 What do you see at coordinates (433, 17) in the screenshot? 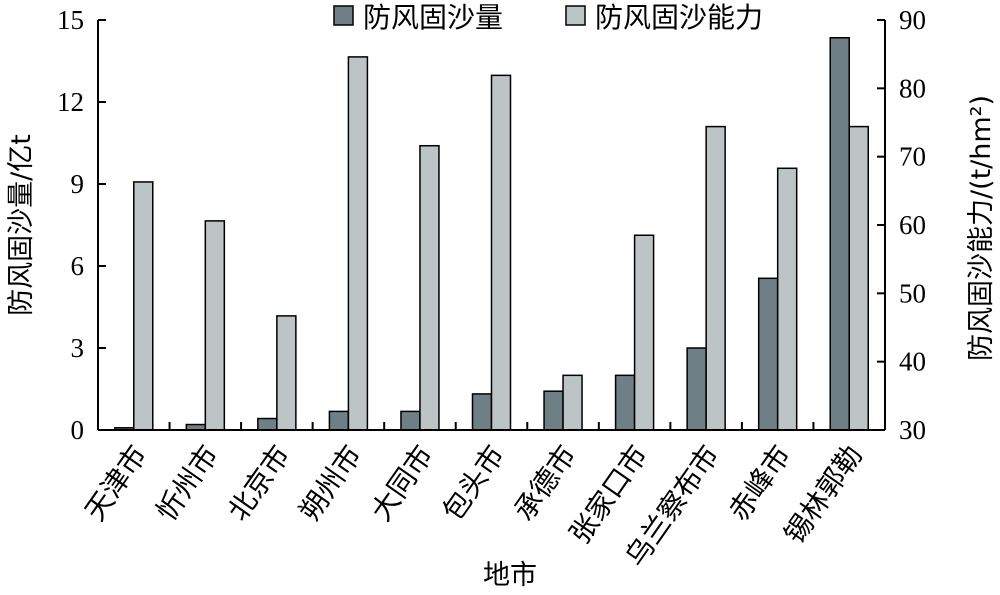
I see `legend-label-amount: 防风固沙量` at bounding box center [433, 17].